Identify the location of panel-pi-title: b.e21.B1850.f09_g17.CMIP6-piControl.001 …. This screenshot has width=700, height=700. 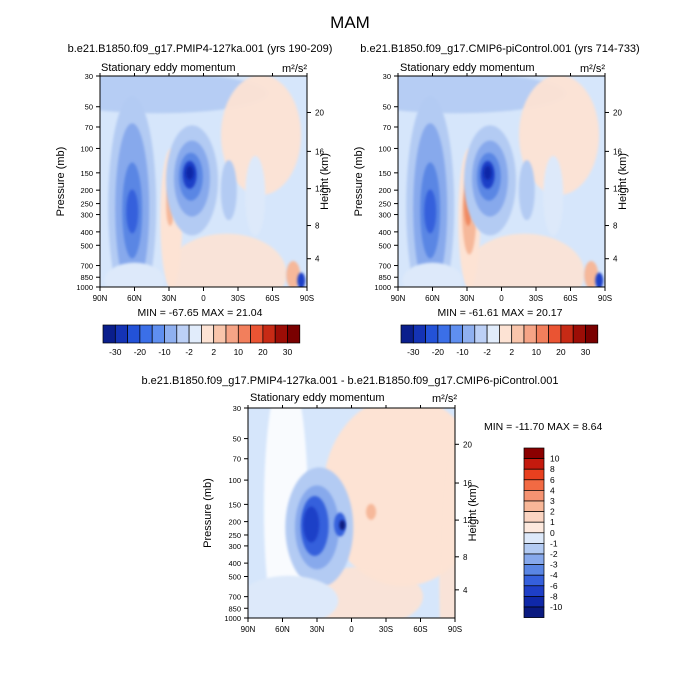
(499, 49).